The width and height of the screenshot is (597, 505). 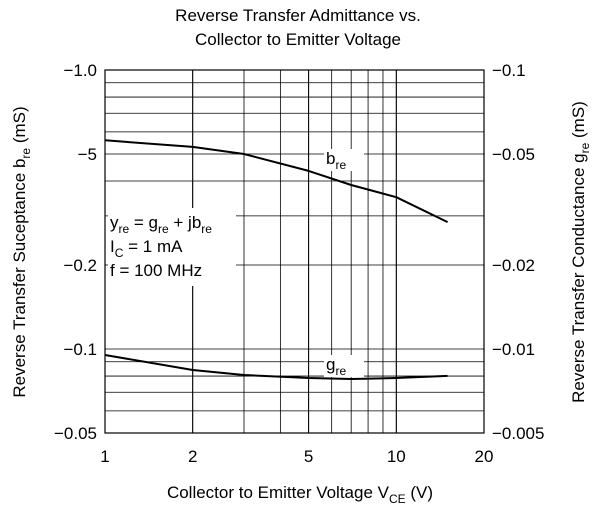 I want to click on x-tick-label: 20, so click(x=484, y=456).